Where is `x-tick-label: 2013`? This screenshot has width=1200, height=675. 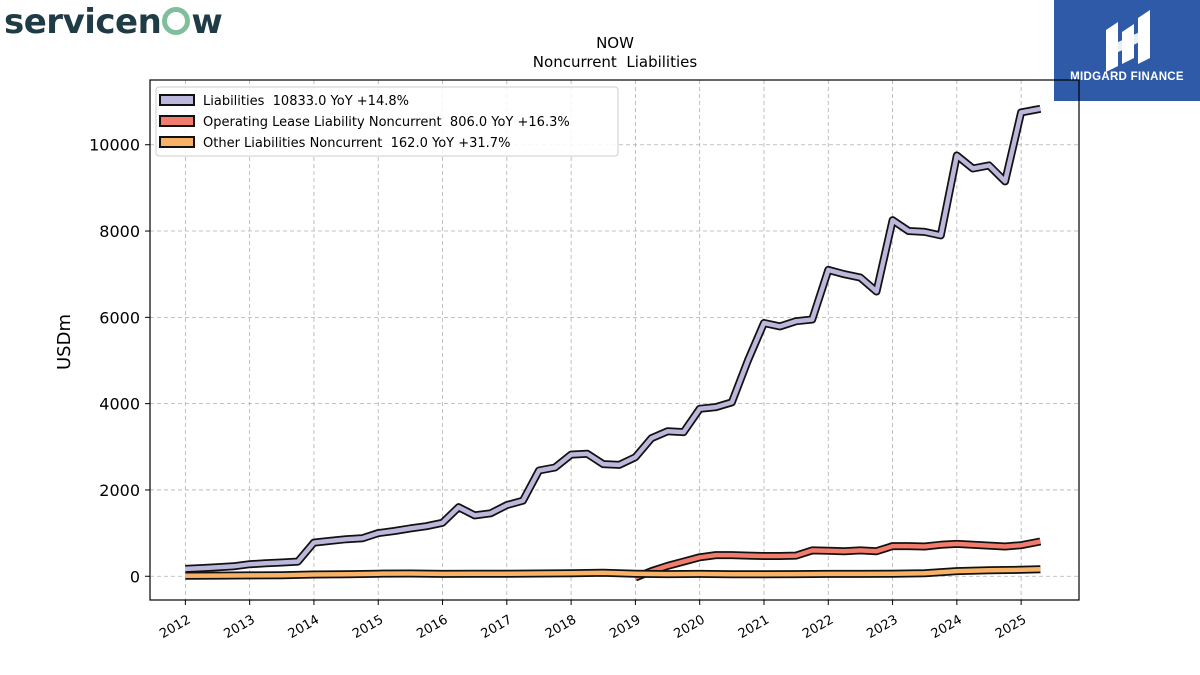
x-tick-label: 2013 is located at coordinates (239, 627).